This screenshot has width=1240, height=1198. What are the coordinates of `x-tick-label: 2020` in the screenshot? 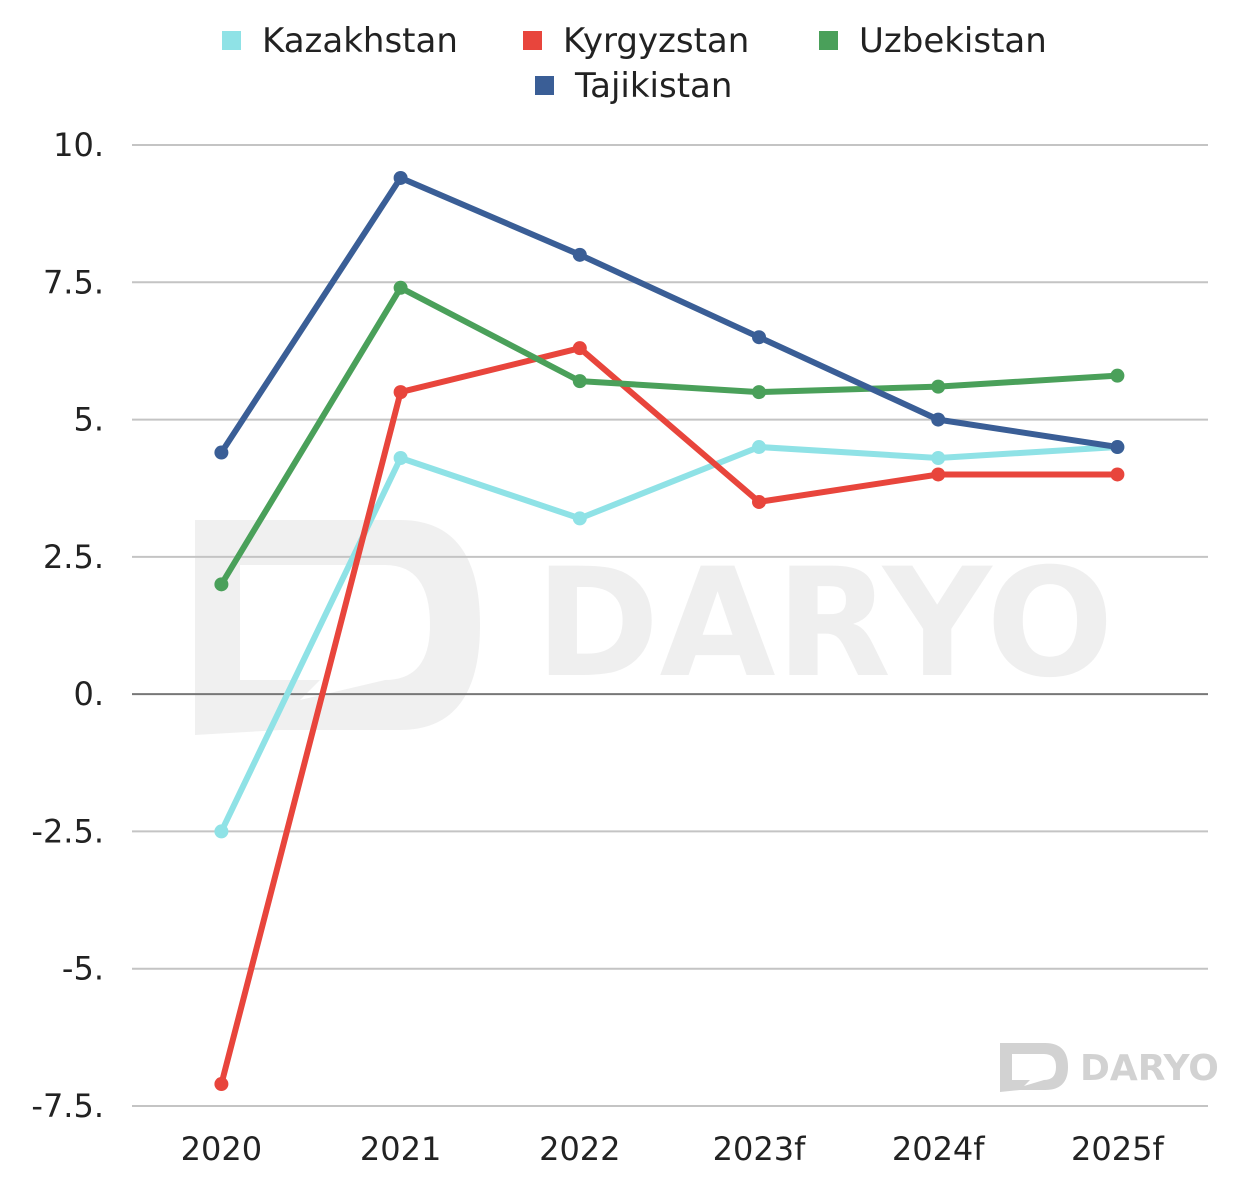 It's located at (221, 1149).